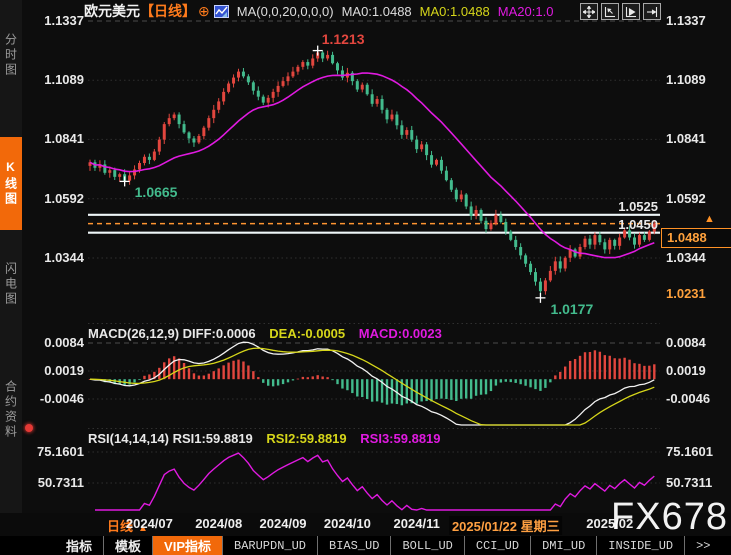 This screenshot has width=731, height=555. I want to click on sidebar-tab-label: 分时图, so click(10, 55).